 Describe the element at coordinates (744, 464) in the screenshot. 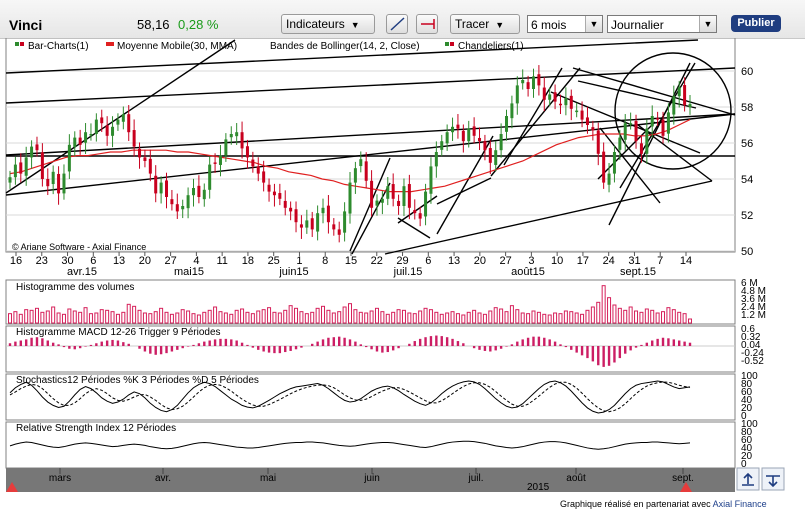

I see `y-tick-label: 0` at that location.